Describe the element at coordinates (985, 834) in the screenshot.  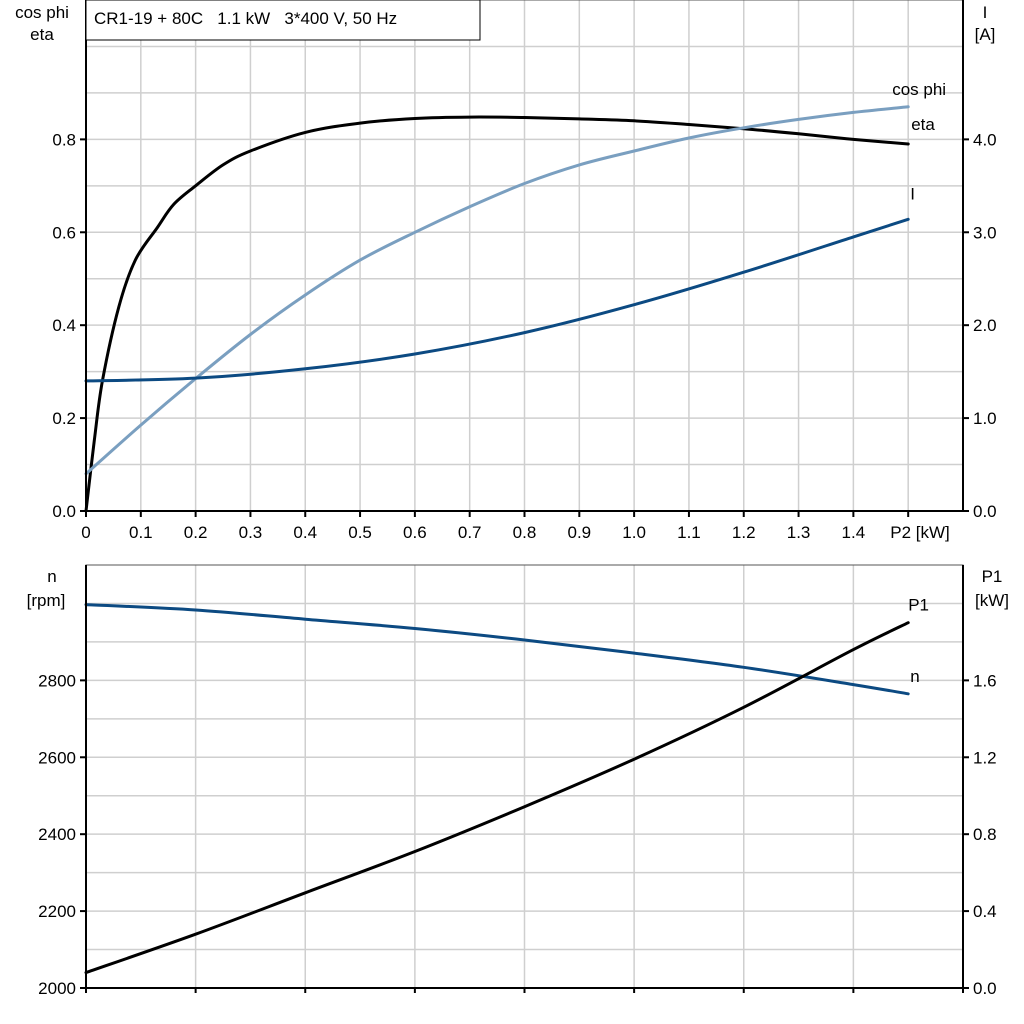
I see `right-tick-label: 0.8` at that location.